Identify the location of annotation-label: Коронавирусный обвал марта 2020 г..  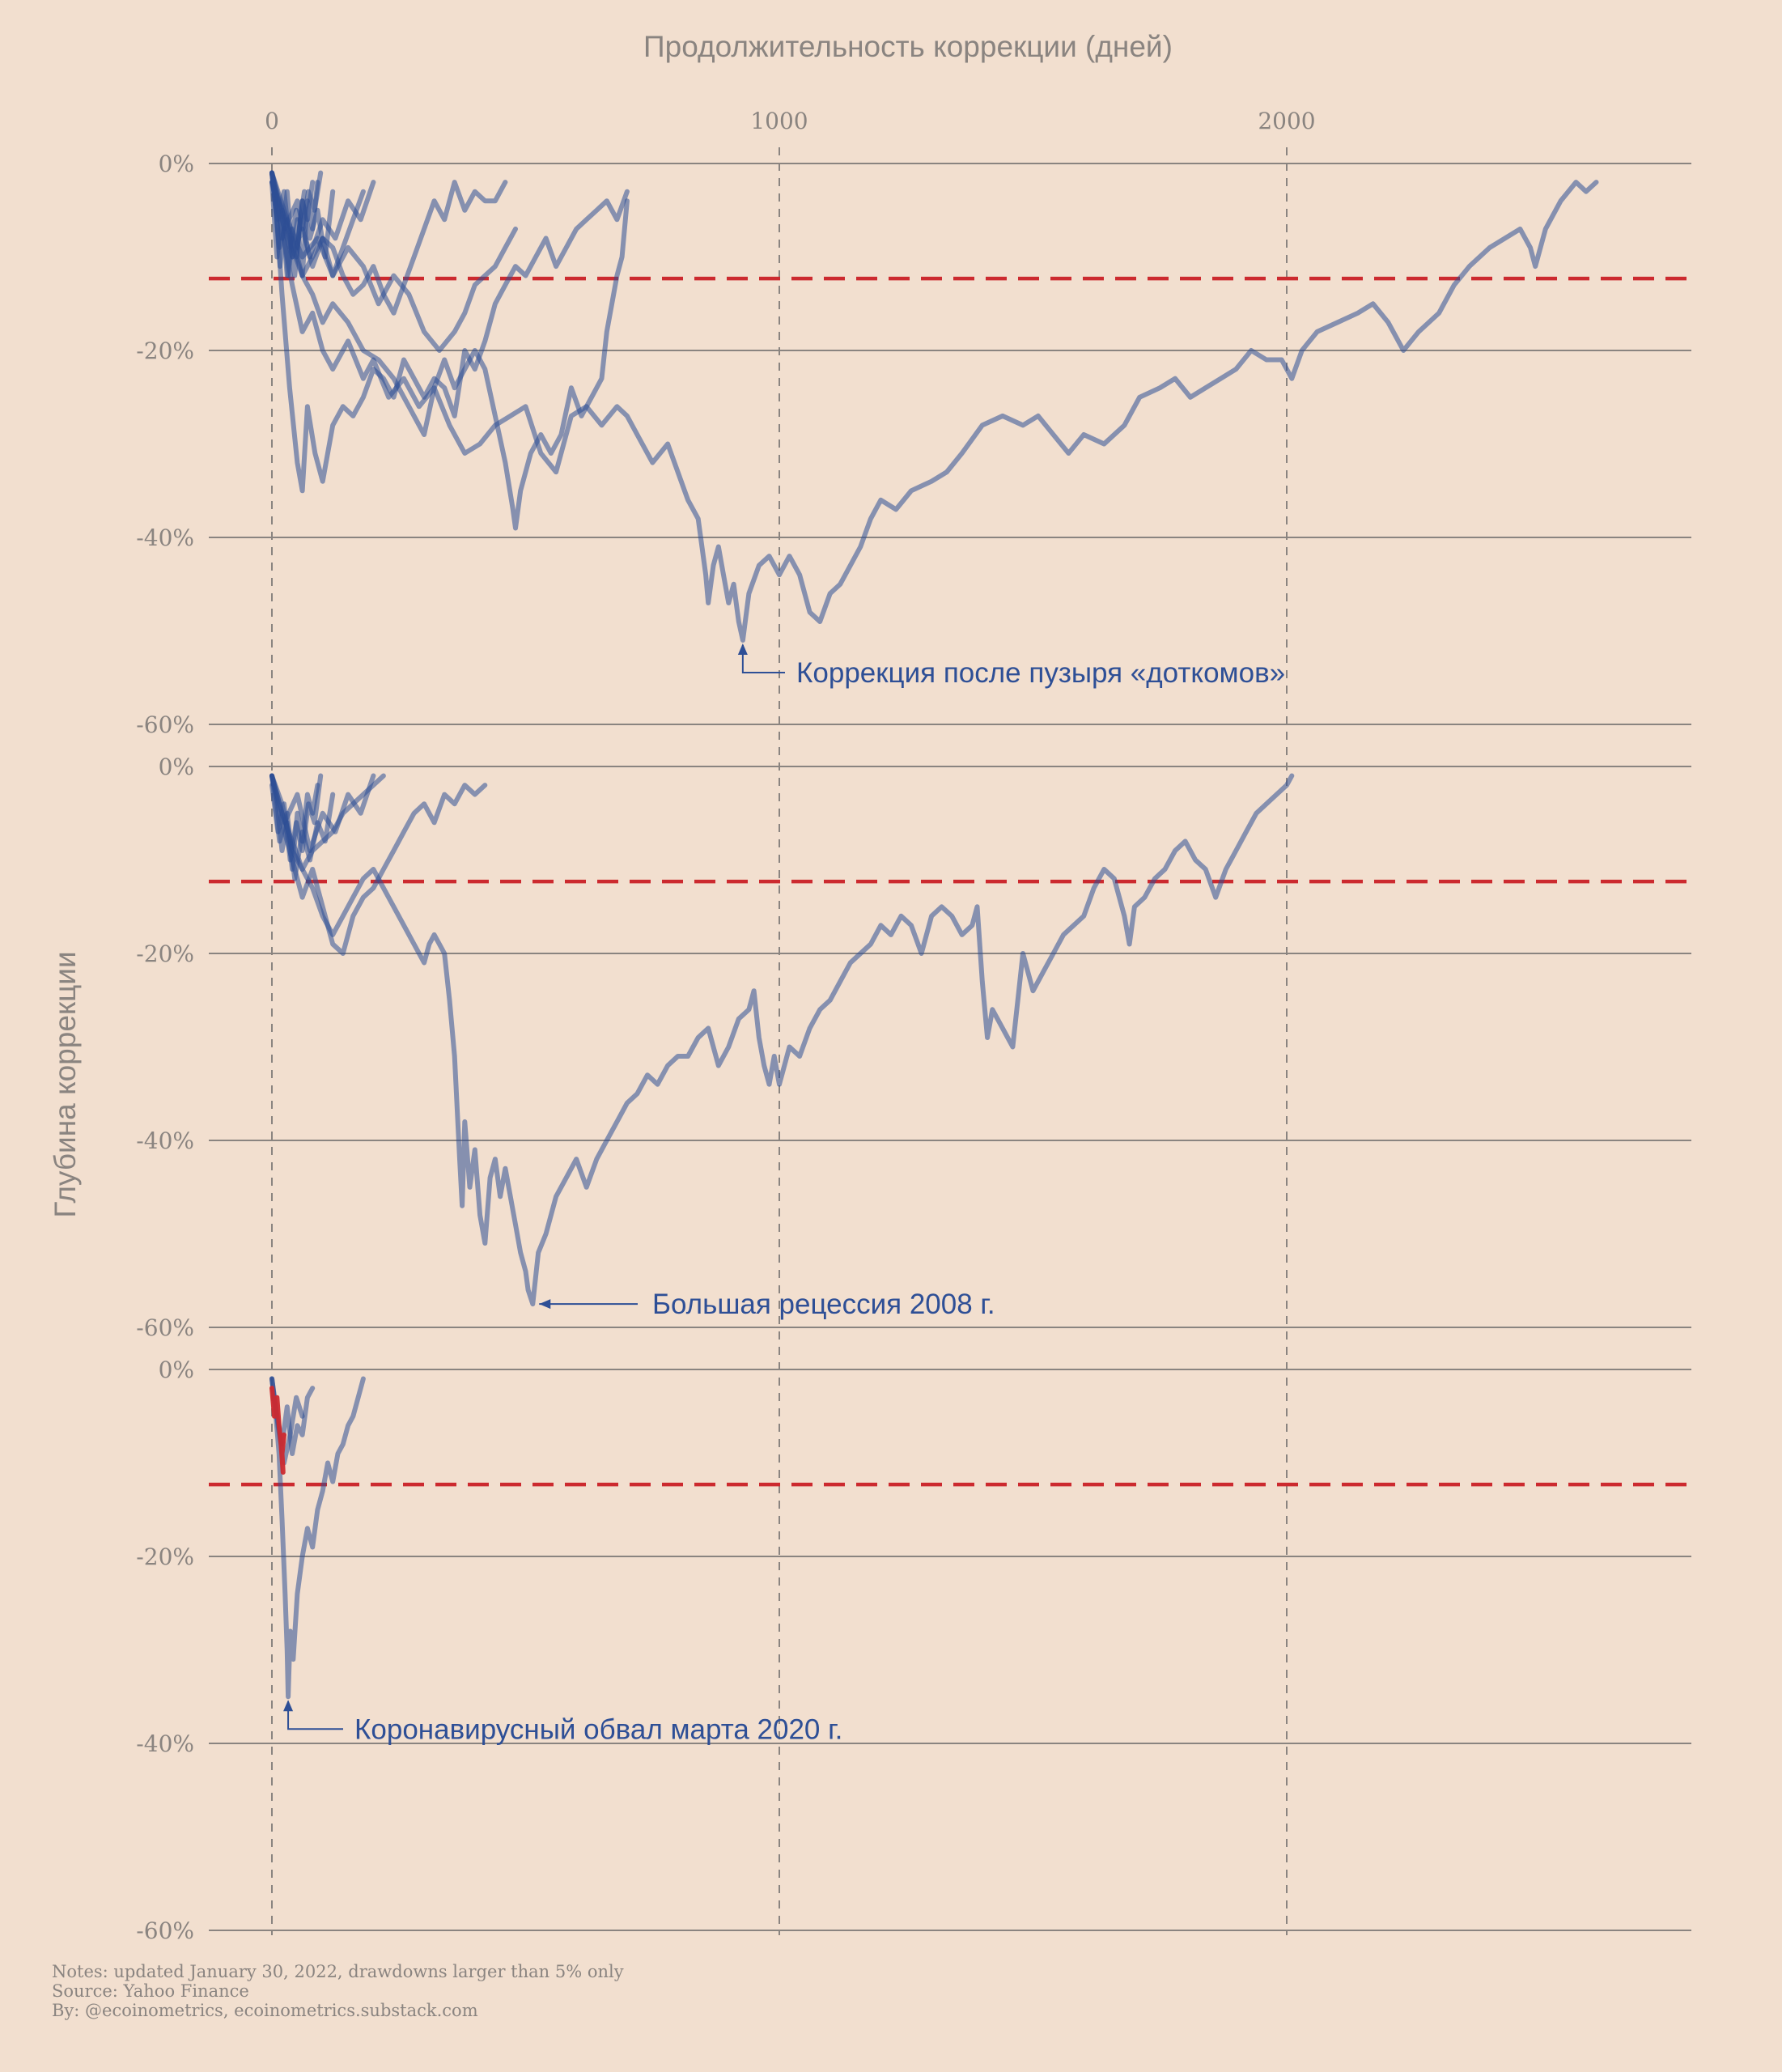
(598, 1729).